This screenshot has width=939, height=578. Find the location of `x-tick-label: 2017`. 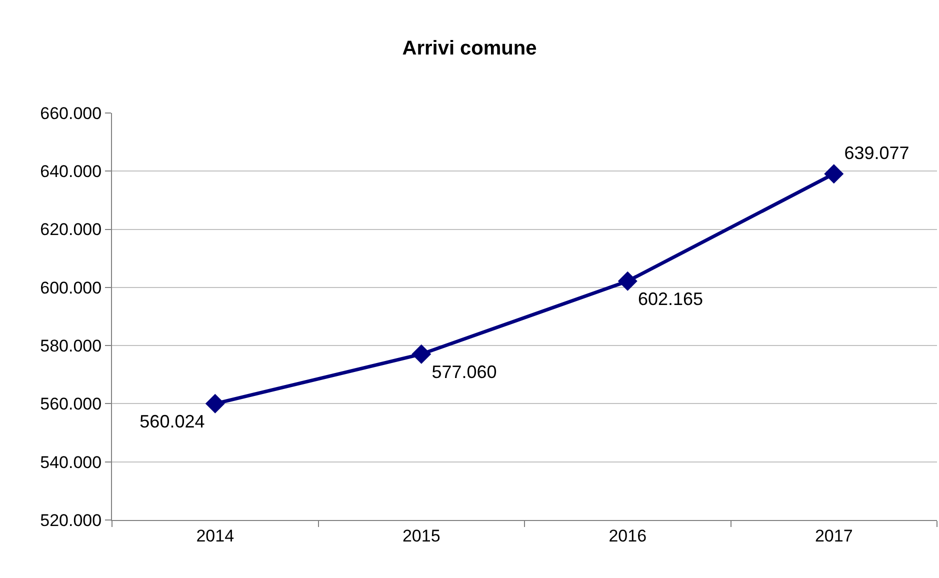

x-tick-label: 2017 is located at coordinates (833, 536).